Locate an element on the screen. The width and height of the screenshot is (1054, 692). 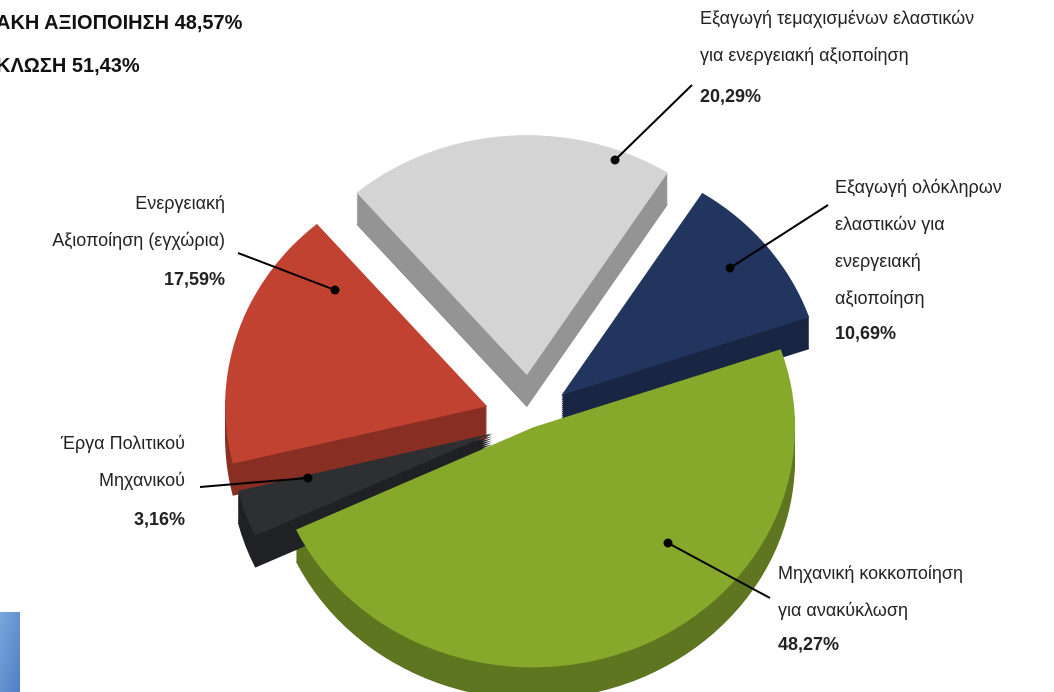
slice-label: Έργα Πολιτικού Μηχανικού is located at coordinates (122, 461).